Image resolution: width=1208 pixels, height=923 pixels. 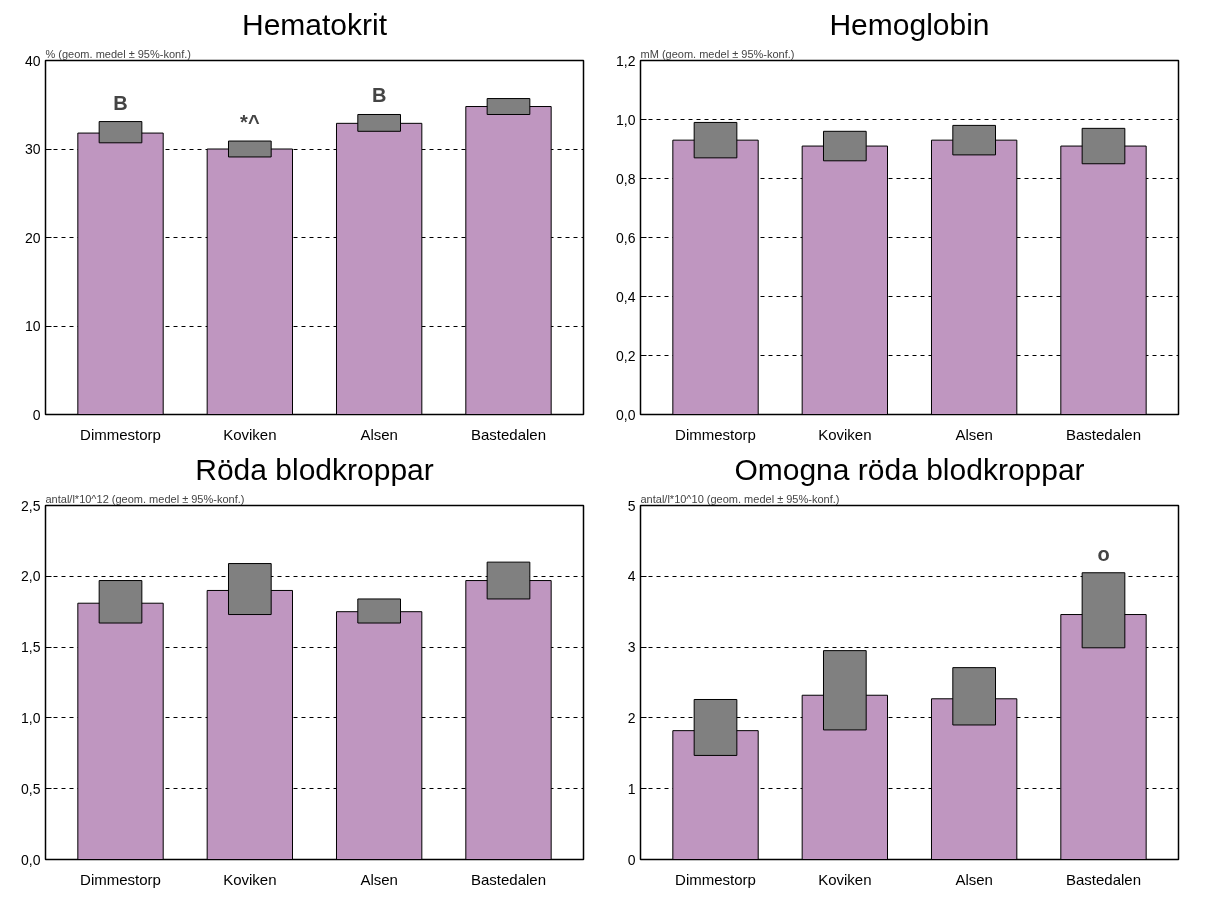 I want to click on chart-title: Röda blodkroppar, so click(x=314, y=469).